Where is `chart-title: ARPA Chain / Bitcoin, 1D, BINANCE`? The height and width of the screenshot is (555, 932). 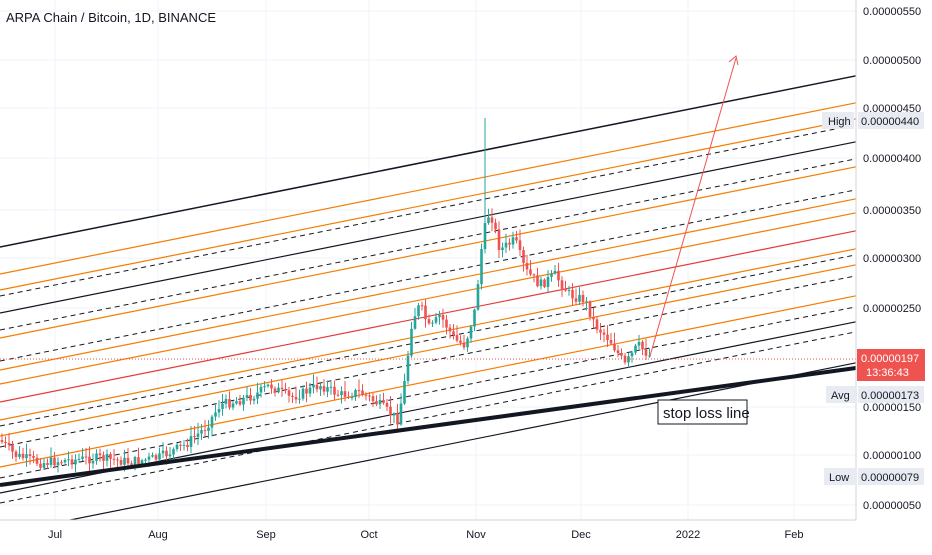
chart-title: ARPA Chain / Bitcoin, 1D, BINANCE is located at coordinates (111, 17).